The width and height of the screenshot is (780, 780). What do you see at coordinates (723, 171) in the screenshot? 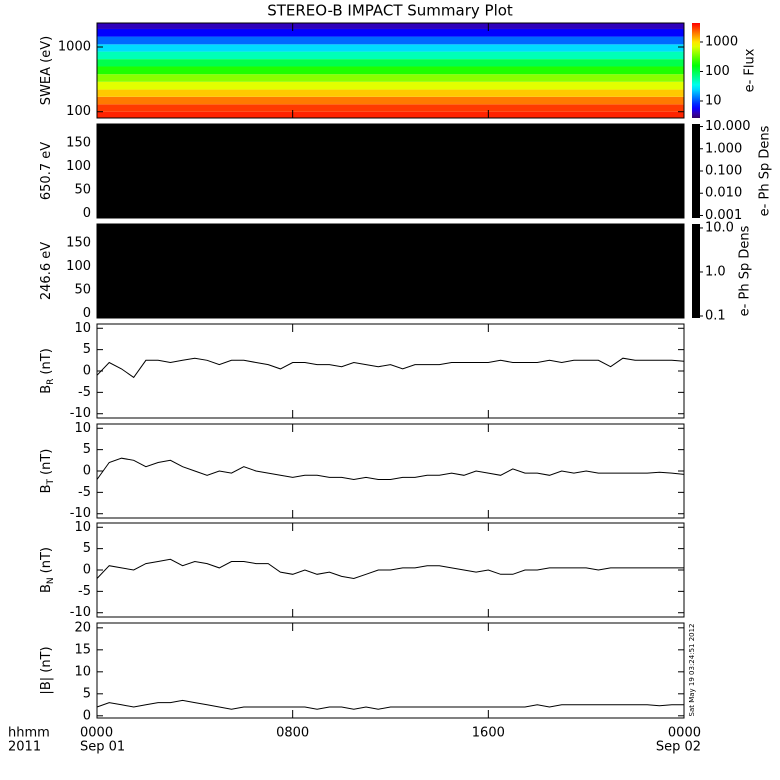
I see `colorbar-tick-label: 0.100` at bounding box center [723, 171].